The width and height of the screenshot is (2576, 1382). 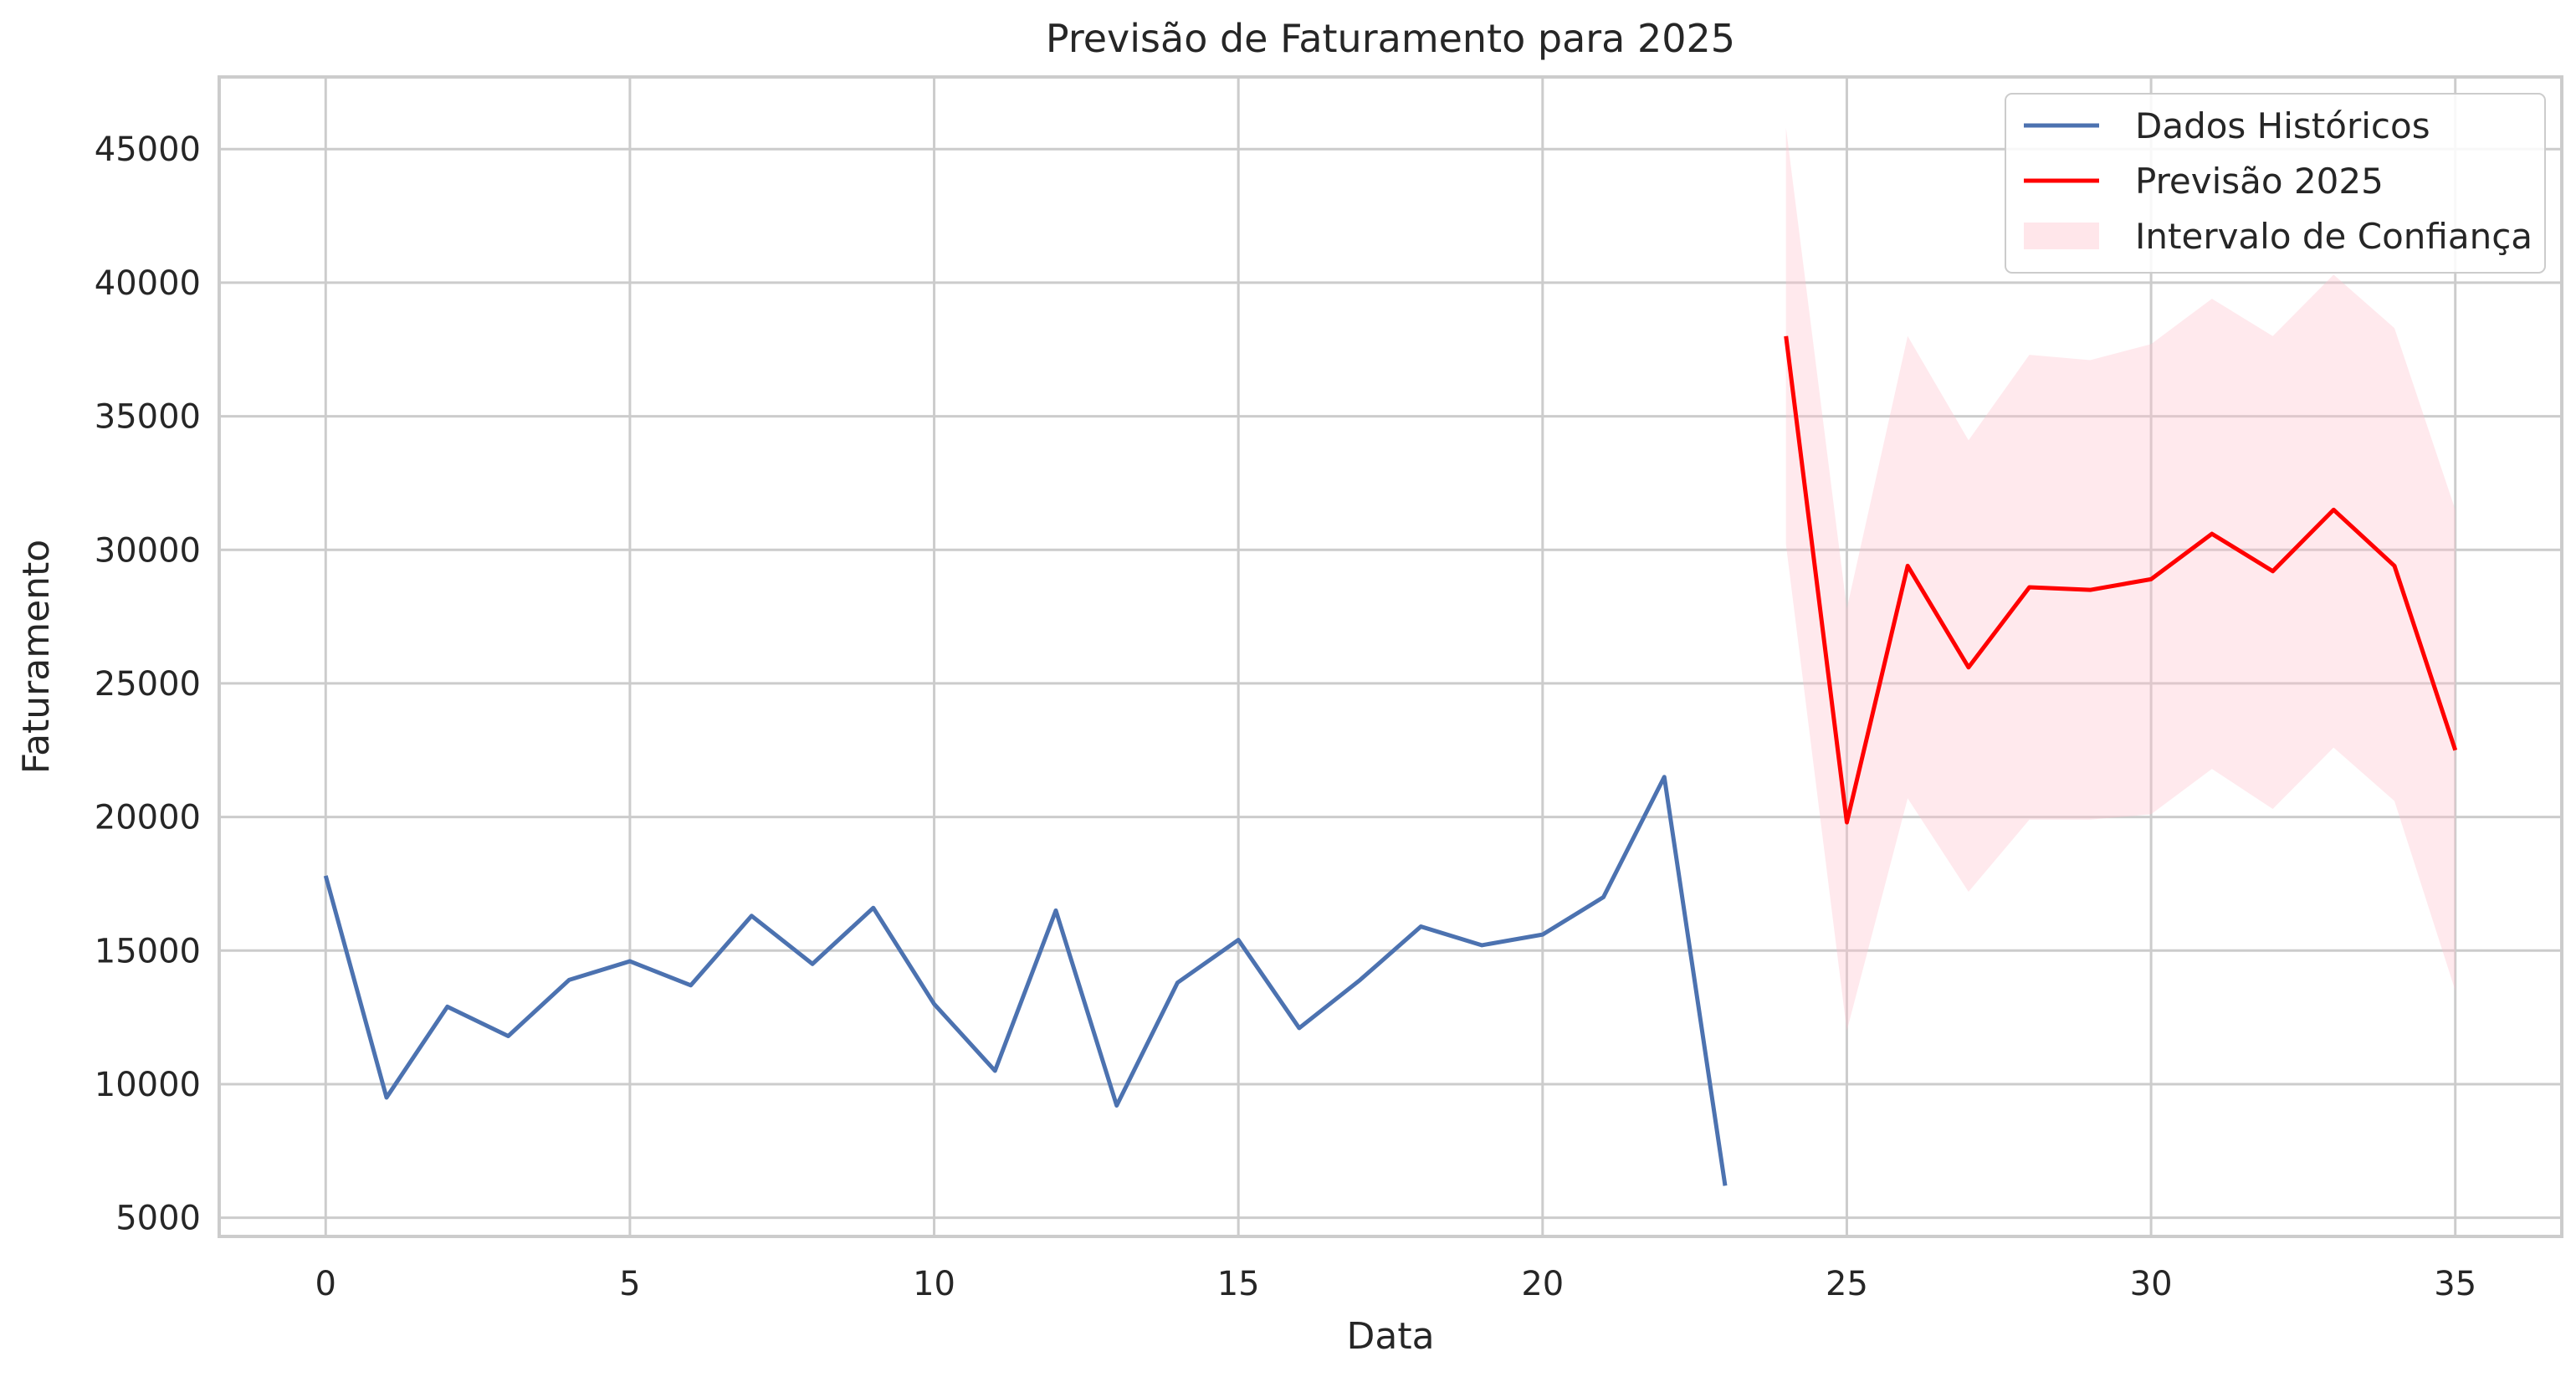 I want to click on x-tick-labels: 0 5 10 15 20 25 30 35, so click(x=1396, y=1284).